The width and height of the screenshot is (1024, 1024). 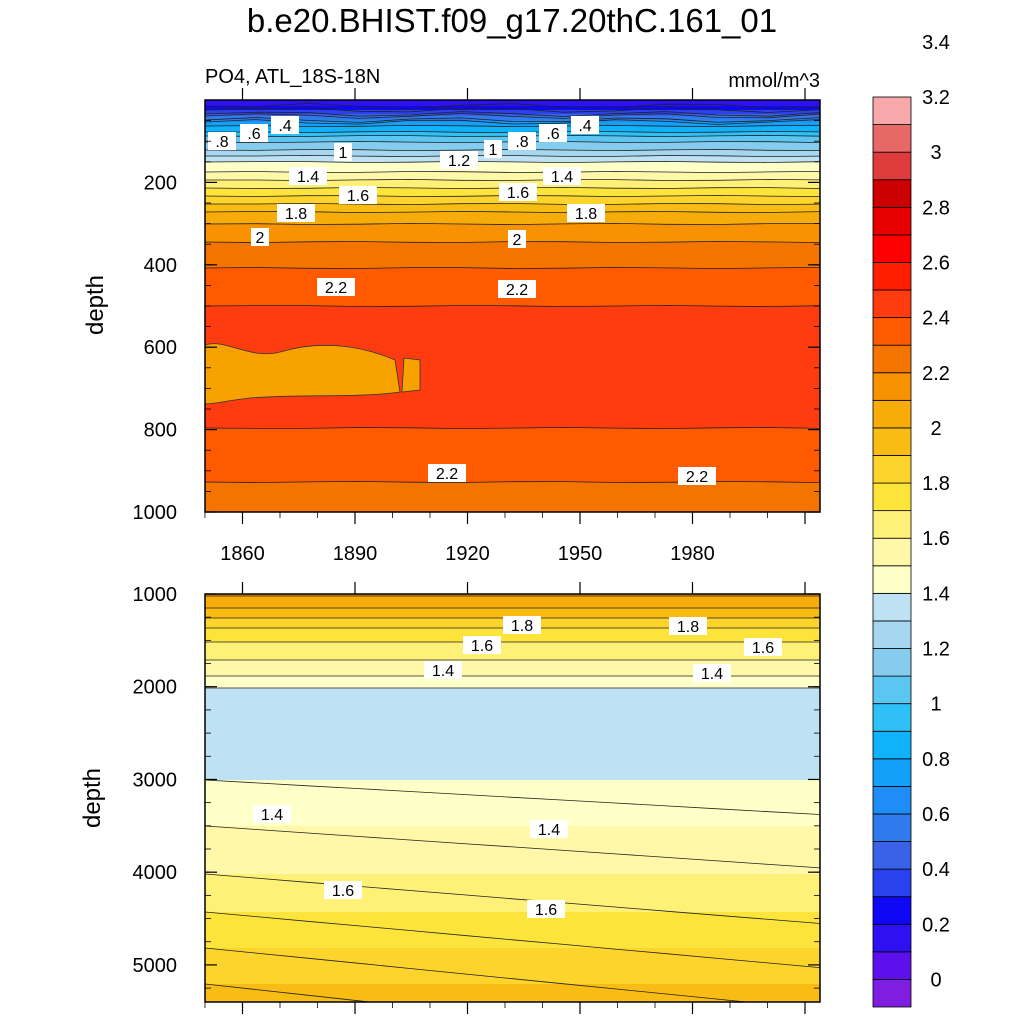 I want to click on contour-label-0: .8, so click(x=222, y=141).